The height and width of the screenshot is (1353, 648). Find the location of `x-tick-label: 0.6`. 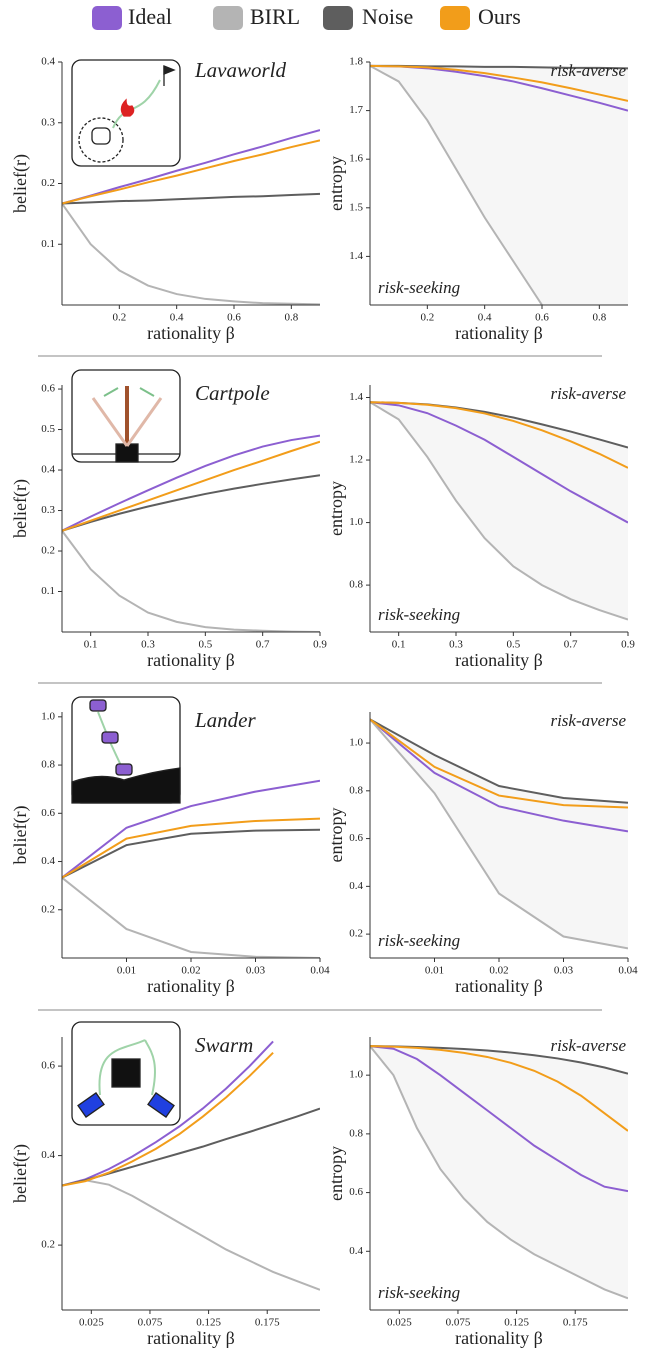

x-tick-label: 0.6 is located at coordinates (542, 318).